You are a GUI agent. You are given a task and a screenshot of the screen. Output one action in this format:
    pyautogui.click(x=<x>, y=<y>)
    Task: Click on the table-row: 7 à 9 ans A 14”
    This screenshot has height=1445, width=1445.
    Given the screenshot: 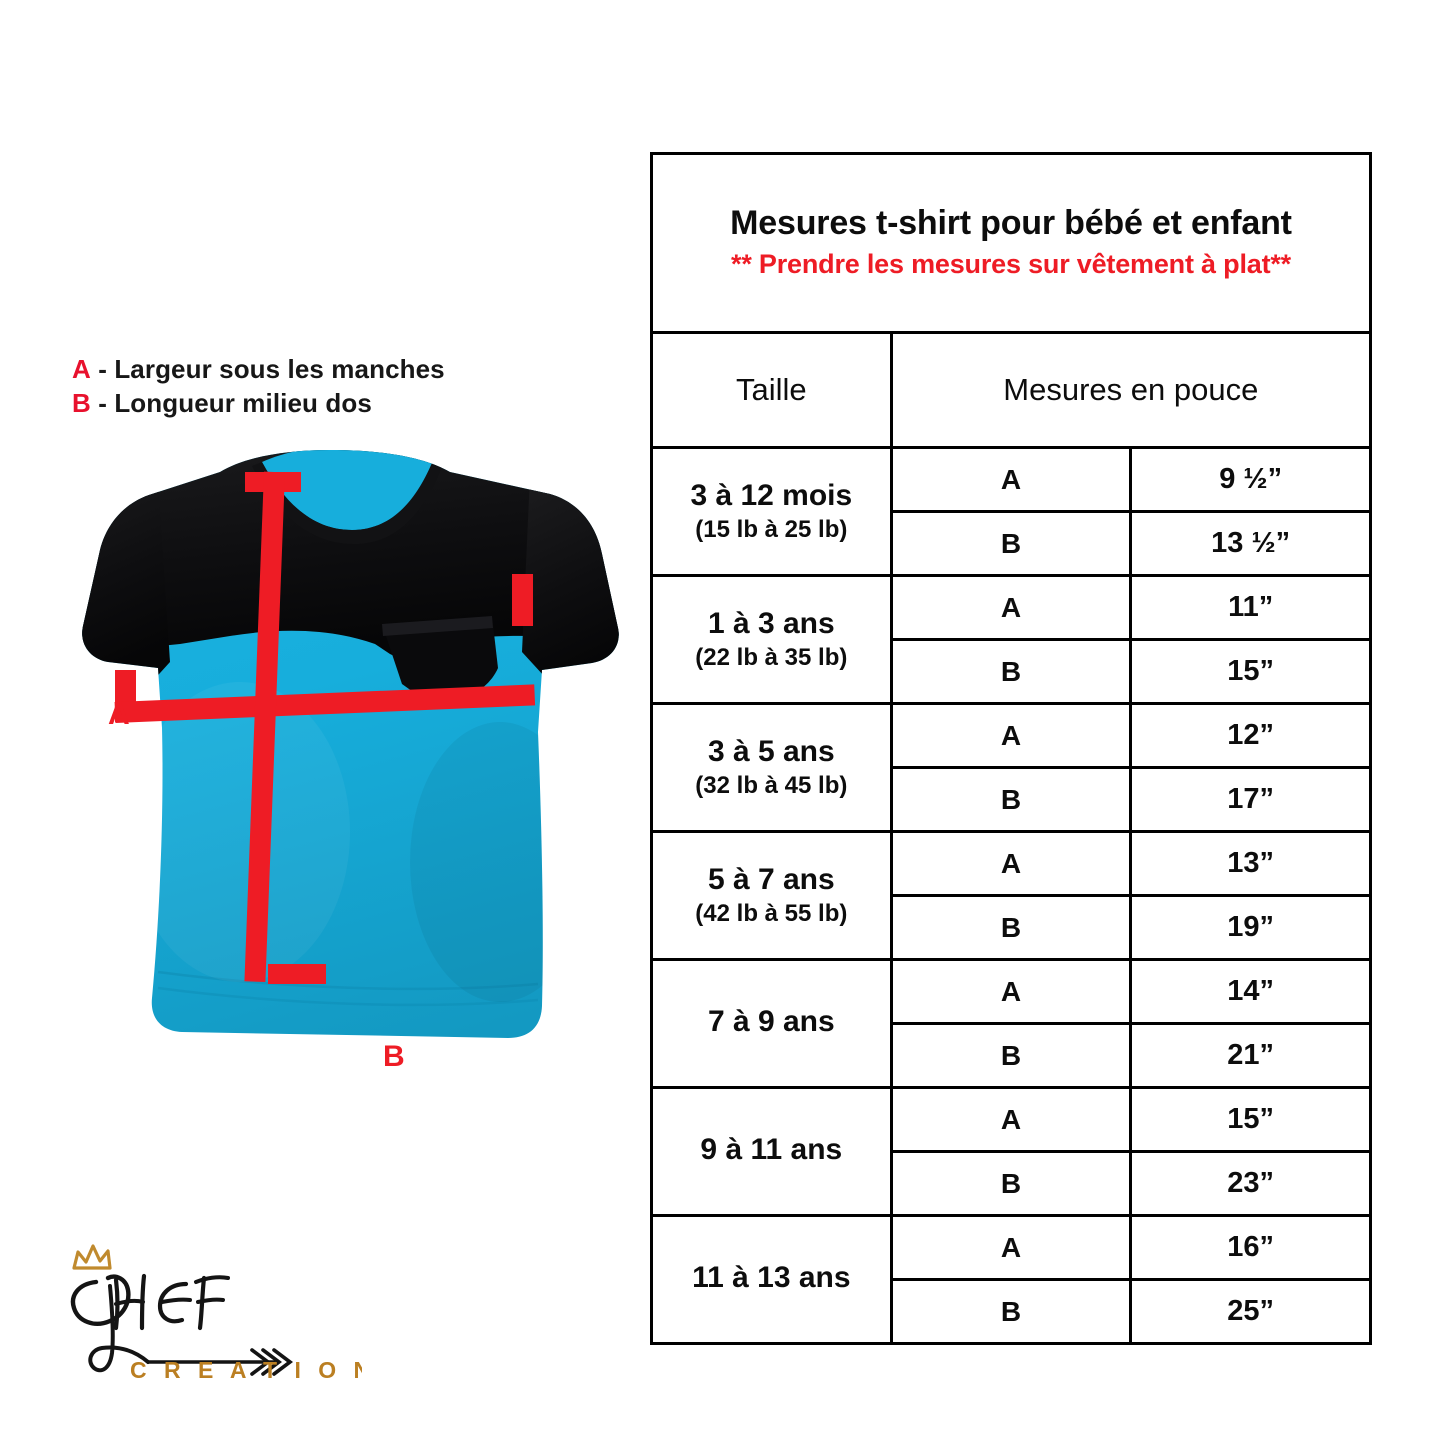 What is the action you would take?
    pyautogui.click(x=1011, y=1023)
    